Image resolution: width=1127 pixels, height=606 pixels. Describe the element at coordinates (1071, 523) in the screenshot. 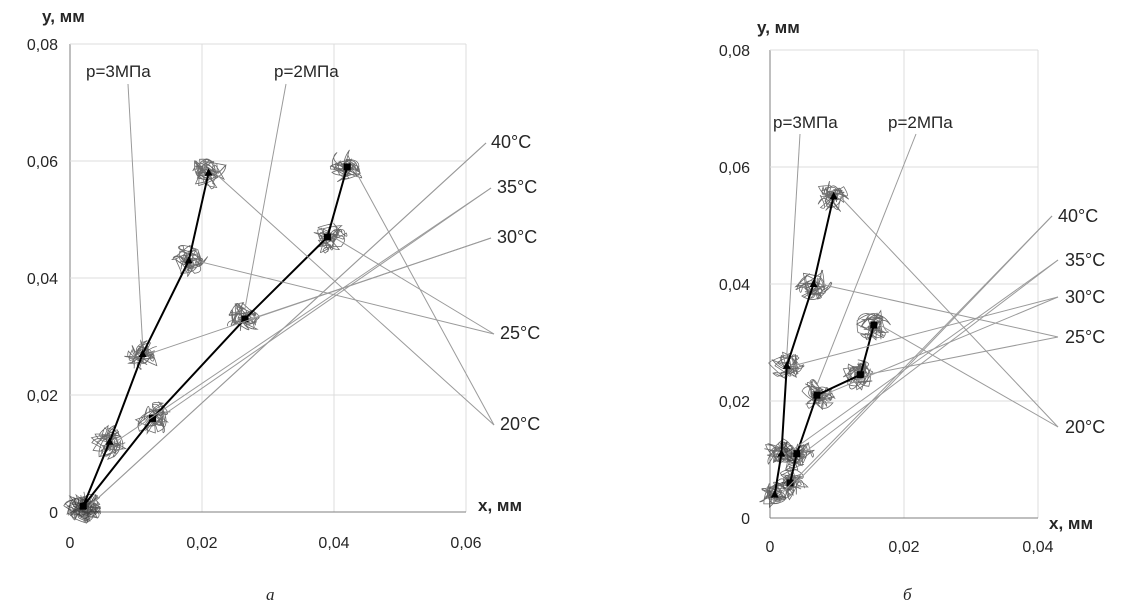

I see `x-axis-title-b: x, мм` at that location.